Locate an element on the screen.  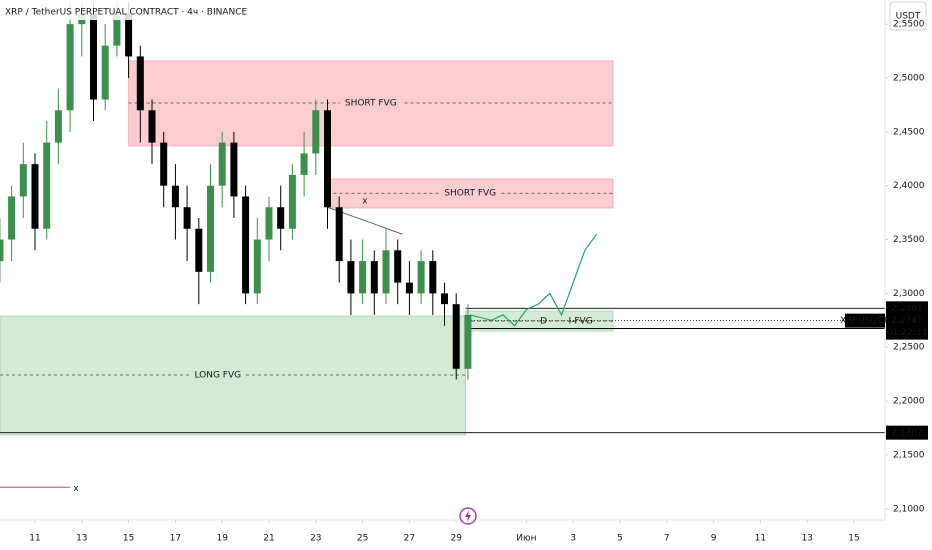
y-tick-label: 2,2500 is located at coordinates (909, 348).